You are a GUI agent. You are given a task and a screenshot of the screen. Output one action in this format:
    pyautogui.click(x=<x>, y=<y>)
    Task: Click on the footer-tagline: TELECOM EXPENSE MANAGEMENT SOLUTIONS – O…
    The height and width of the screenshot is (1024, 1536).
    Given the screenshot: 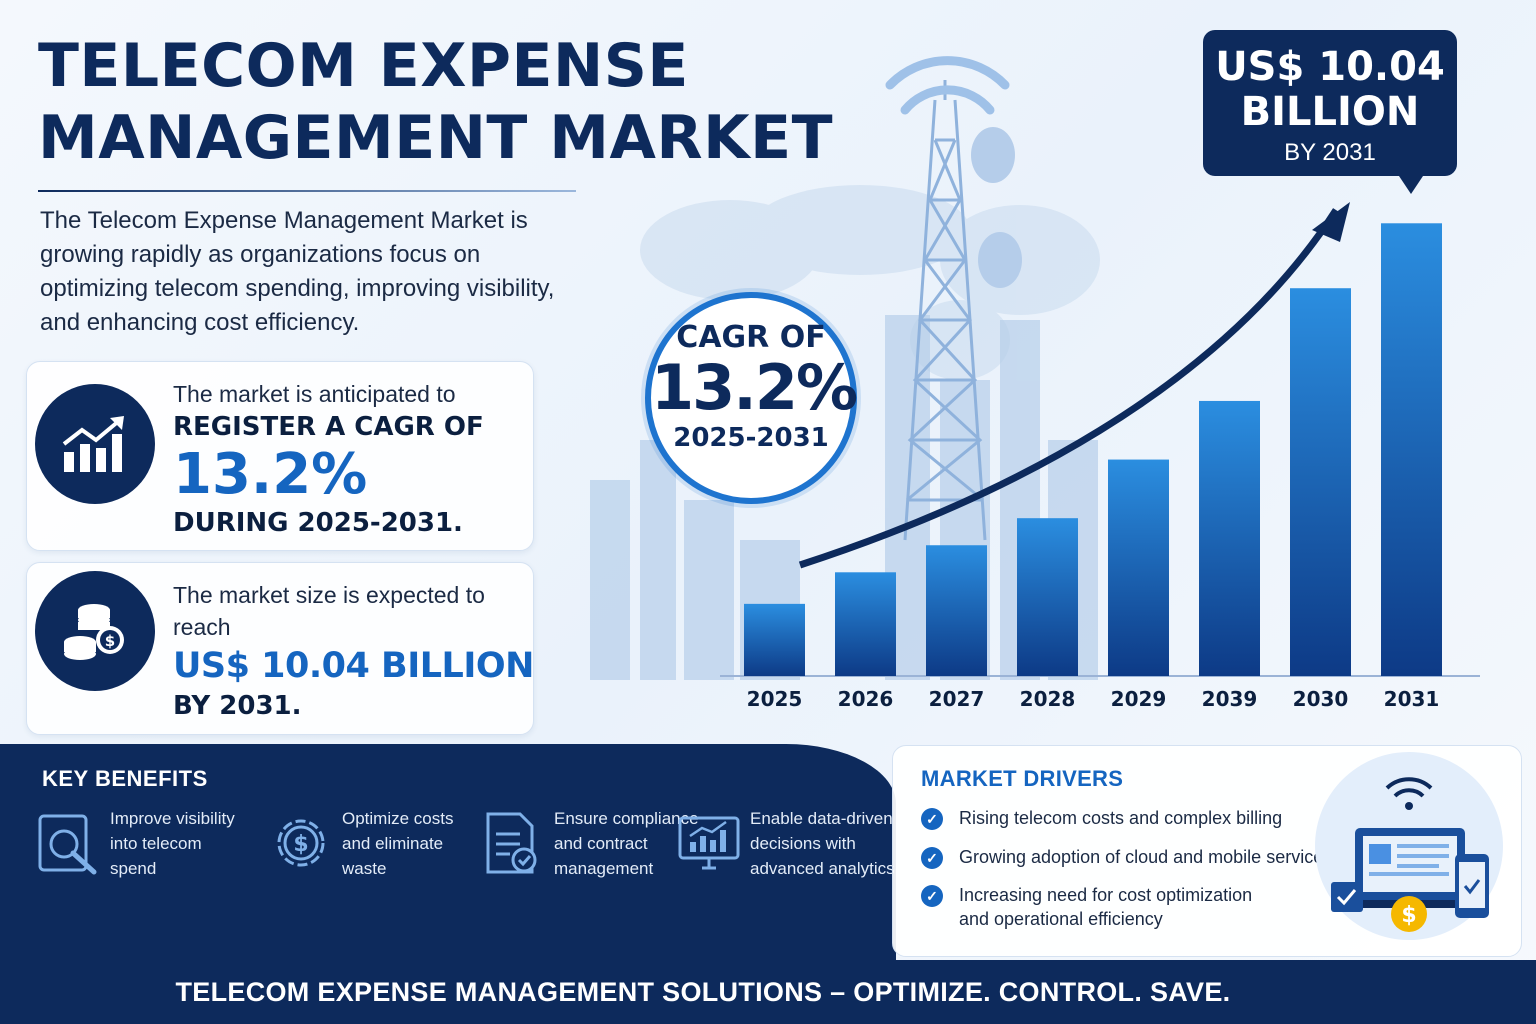 What is the action you would take?
    pyautogui.click(x=703, y=991)
    